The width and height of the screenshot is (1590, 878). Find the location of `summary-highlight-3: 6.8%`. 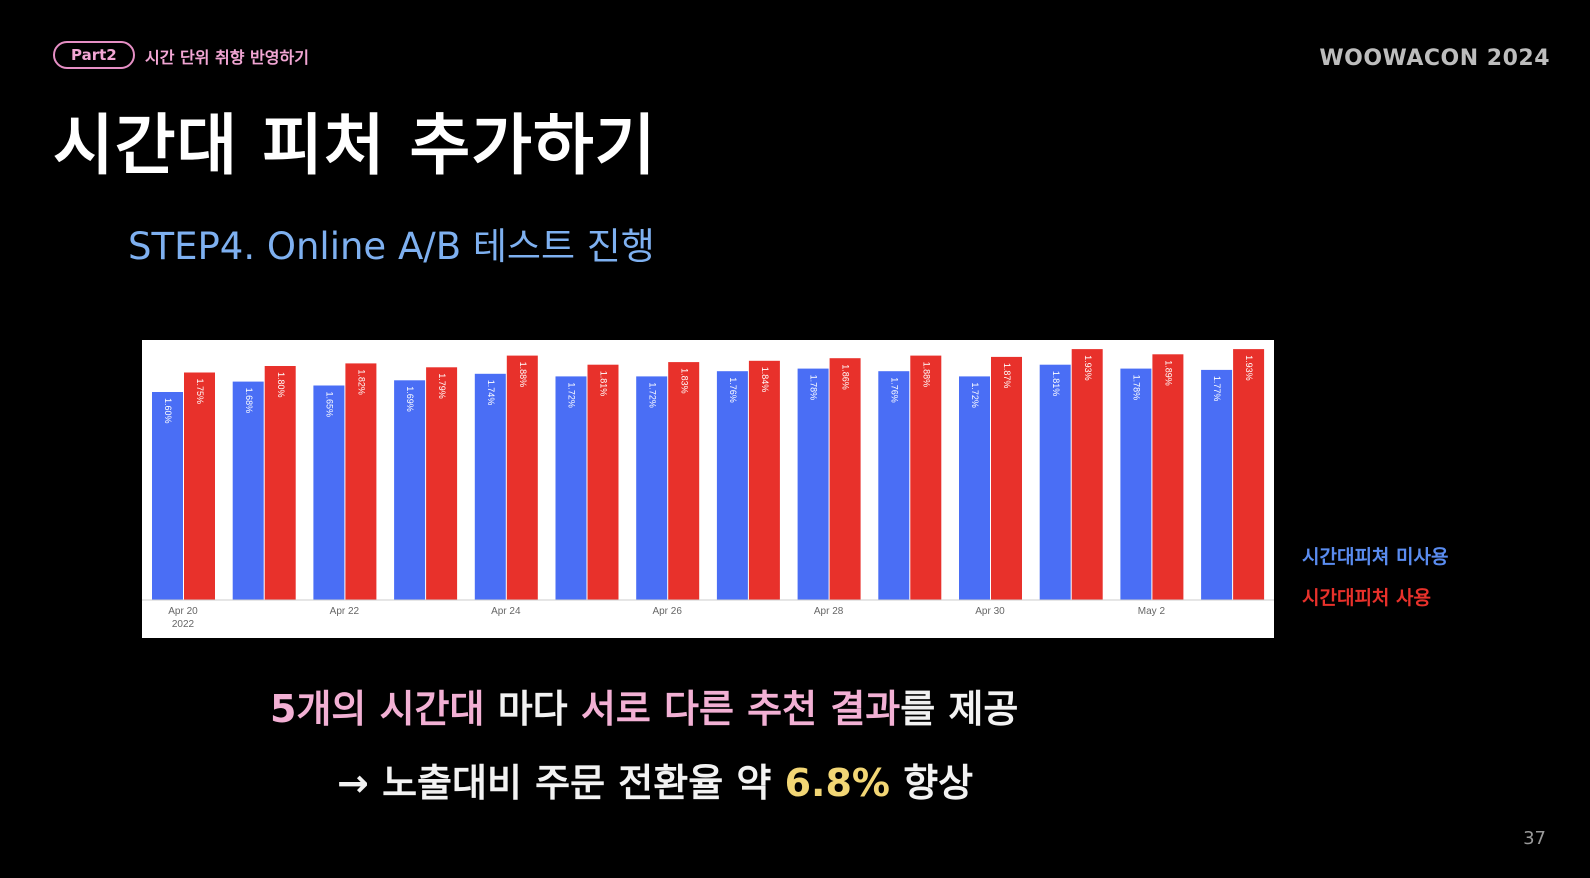

summary-highlight-3: 6.8% is located at coordinates (837, 783).